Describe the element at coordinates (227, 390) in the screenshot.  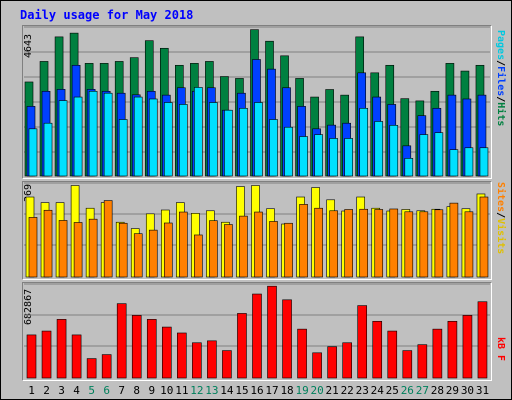
I see `day-label-14: 14` at that location.